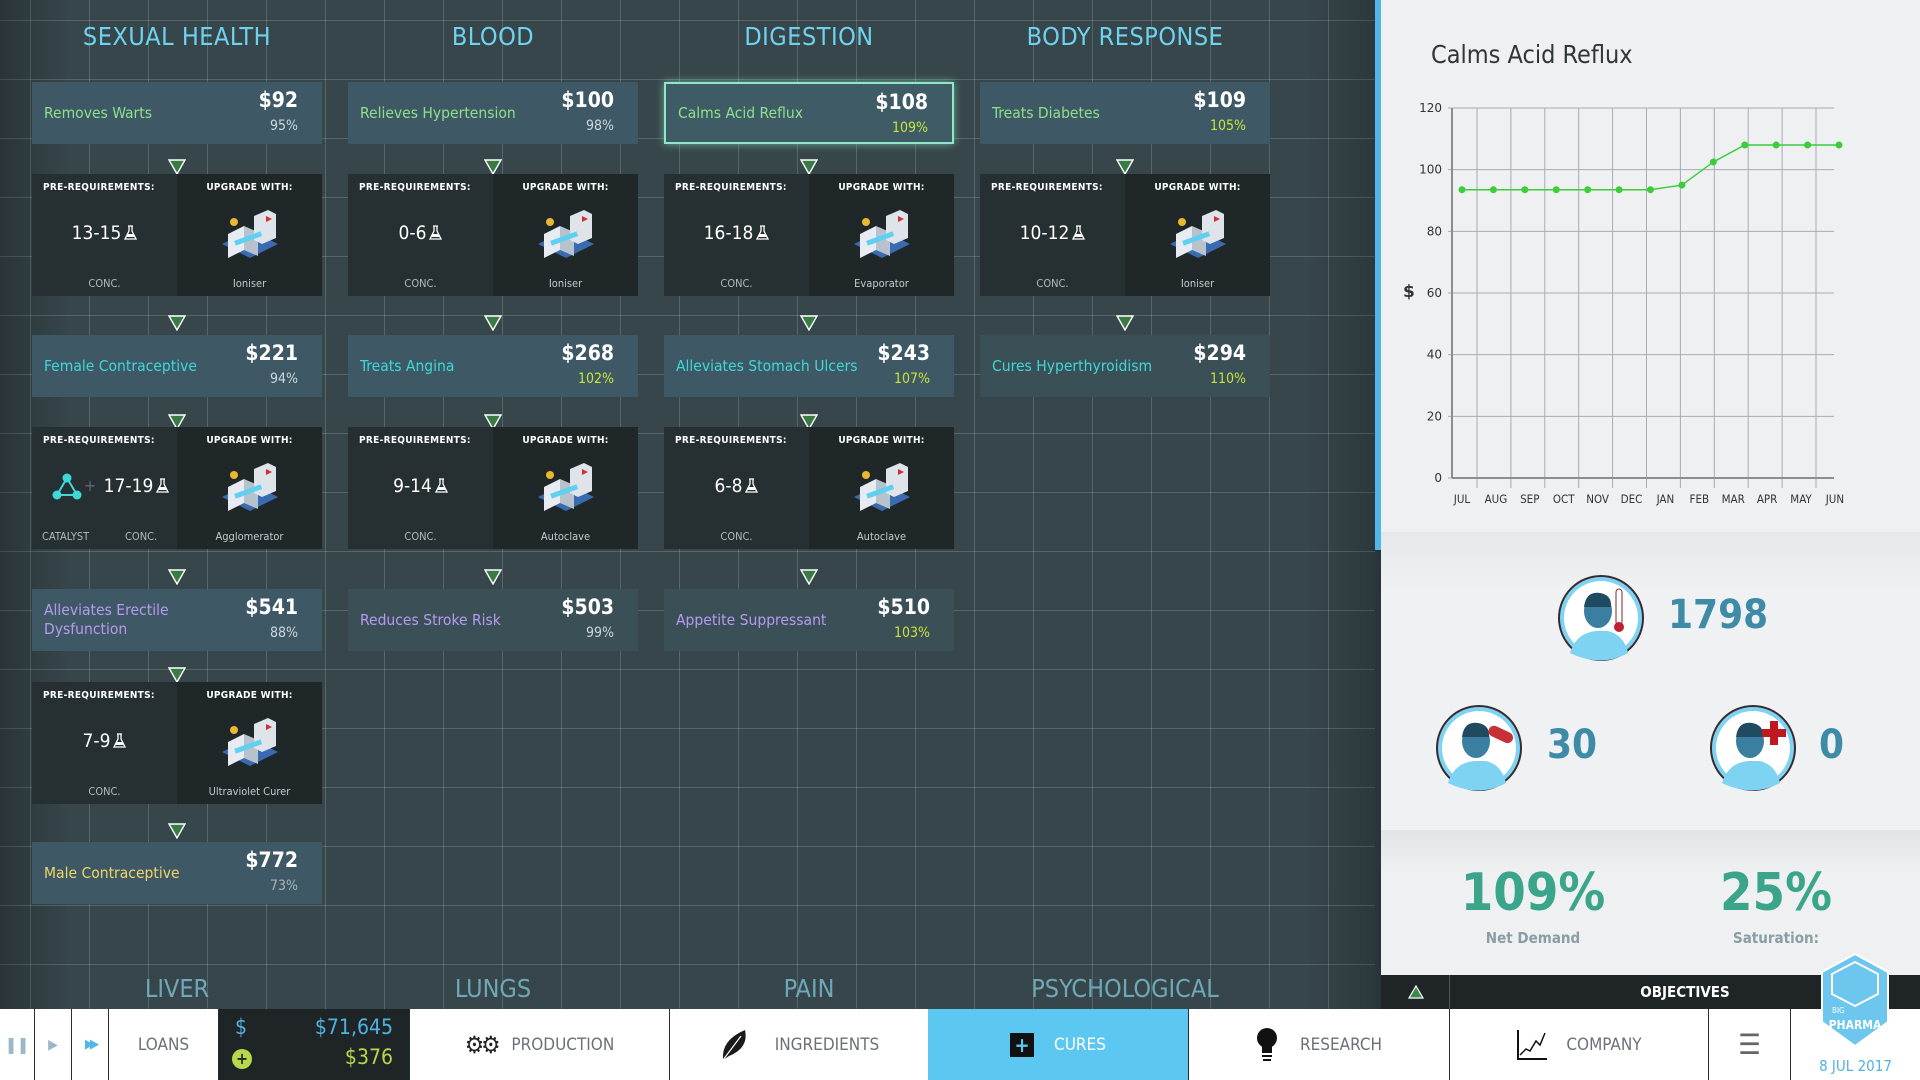 The height and width of the screenshot is (1080, 1920). What do you see at coordinates (1415, 992) in the screenshot?
I see `objectives-expand-button` at bounding box center [1415, 992].